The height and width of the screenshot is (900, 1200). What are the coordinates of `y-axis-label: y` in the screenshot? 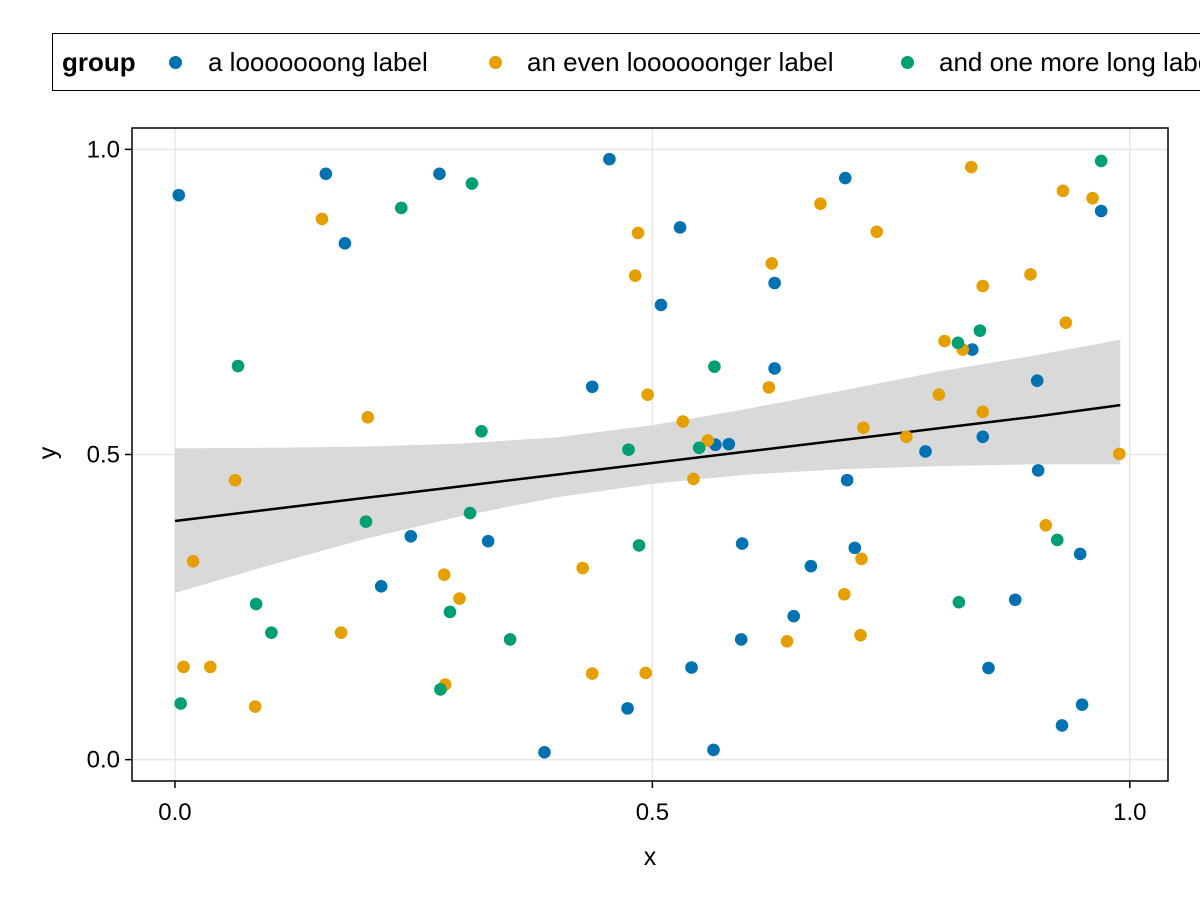 It's located at (48, 452).